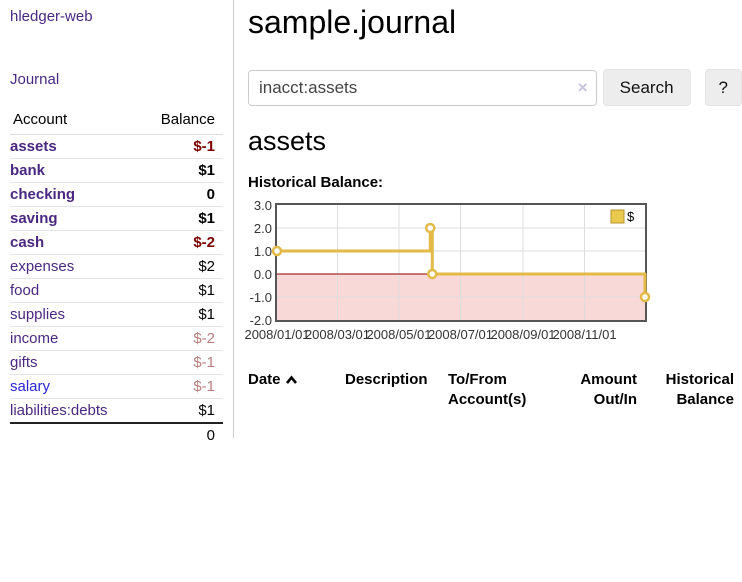 The image size is (742, 582). Describe the element at coordinates (487, 389) in the screenshot. I see `accounts-column-header: To/From Account(s)` at that location.